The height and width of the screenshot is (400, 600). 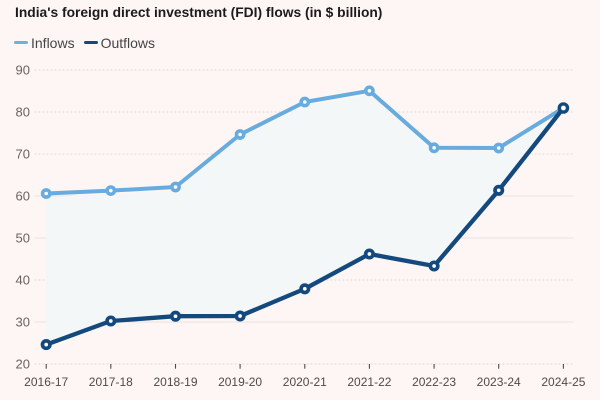 I want to click on svg-text: 30, so click(x=23, y=322).